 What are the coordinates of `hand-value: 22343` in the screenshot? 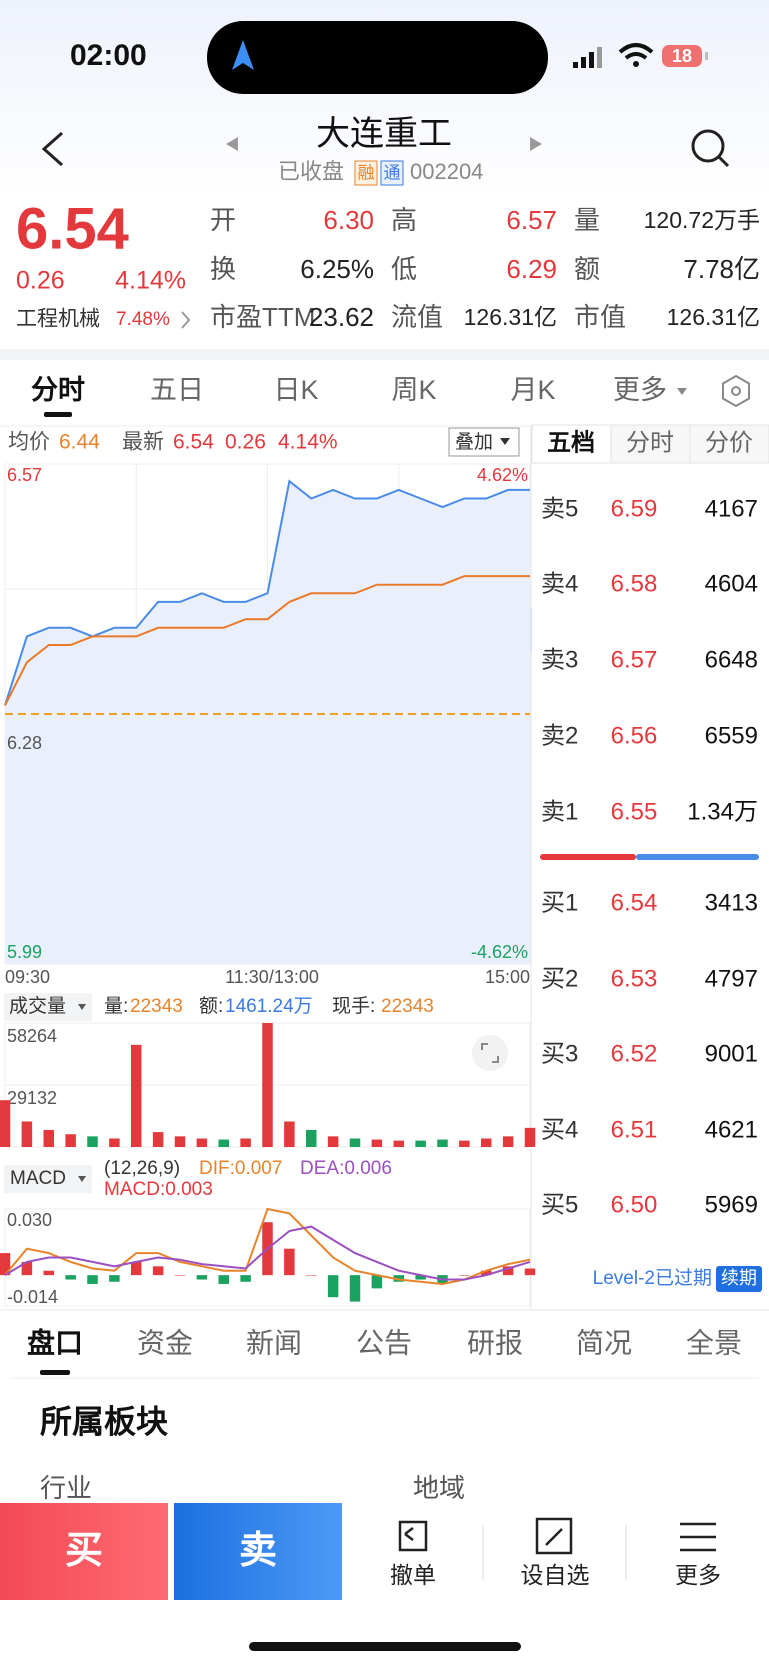 It's located at (407, 1006).